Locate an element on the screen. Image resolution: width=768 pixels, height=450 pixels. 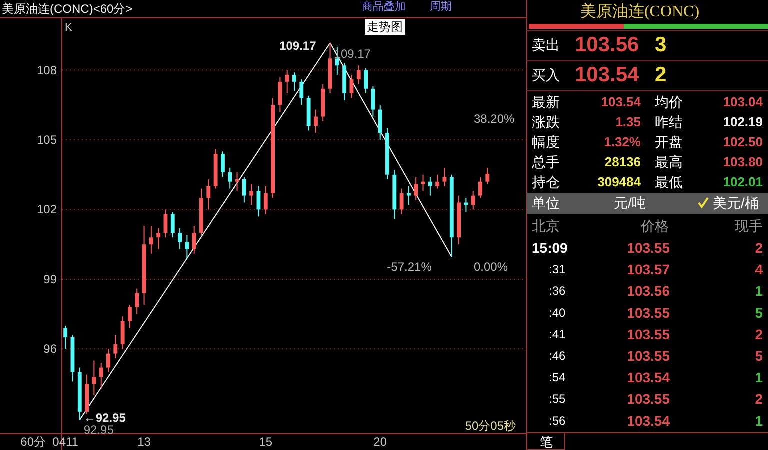
text: 单位 is located at coordinates (546, 203).